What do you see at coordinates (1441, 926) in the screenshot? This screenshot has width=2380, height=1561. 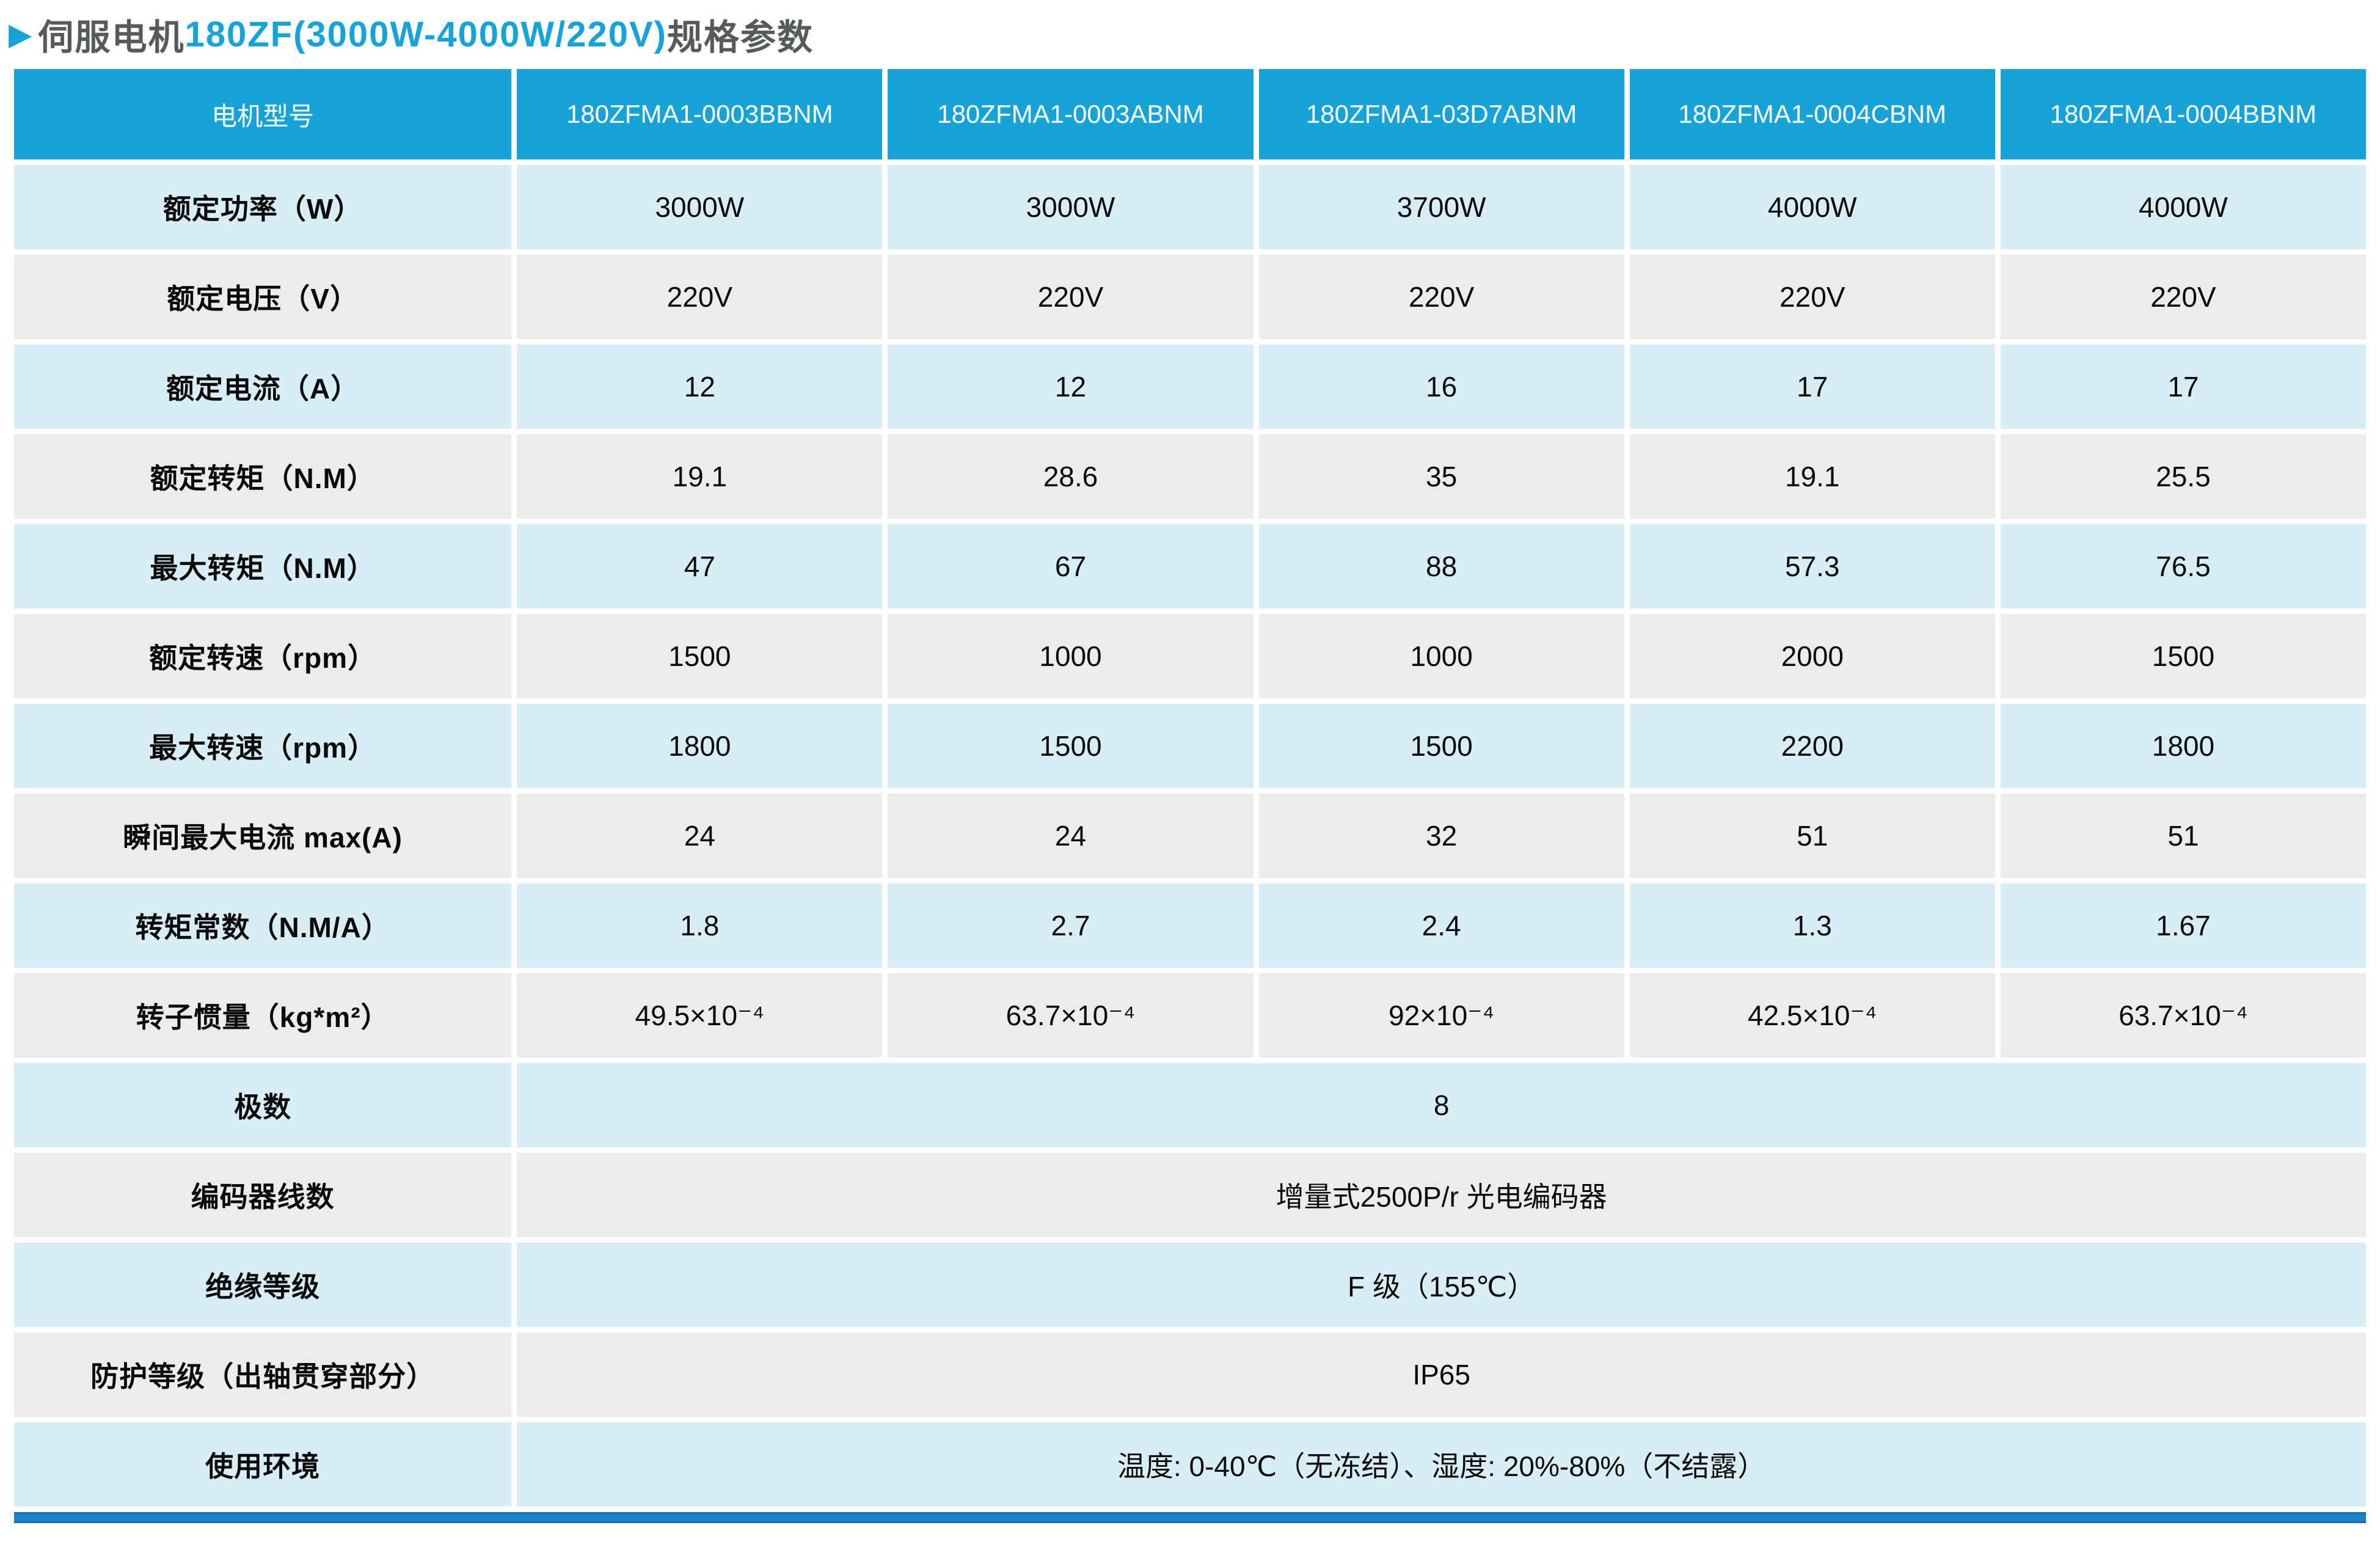 I see `value-cell-col-3: 2.4` at bounding box center [1441, 926].